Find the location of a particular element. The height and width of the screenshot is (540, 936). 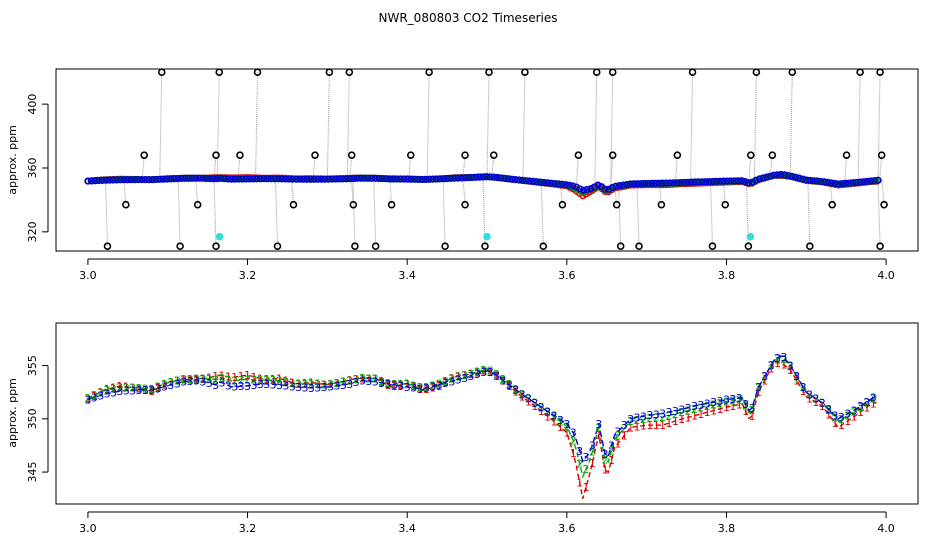

top-x-tick-label: 3.2 is located at coordinates (248, 275).